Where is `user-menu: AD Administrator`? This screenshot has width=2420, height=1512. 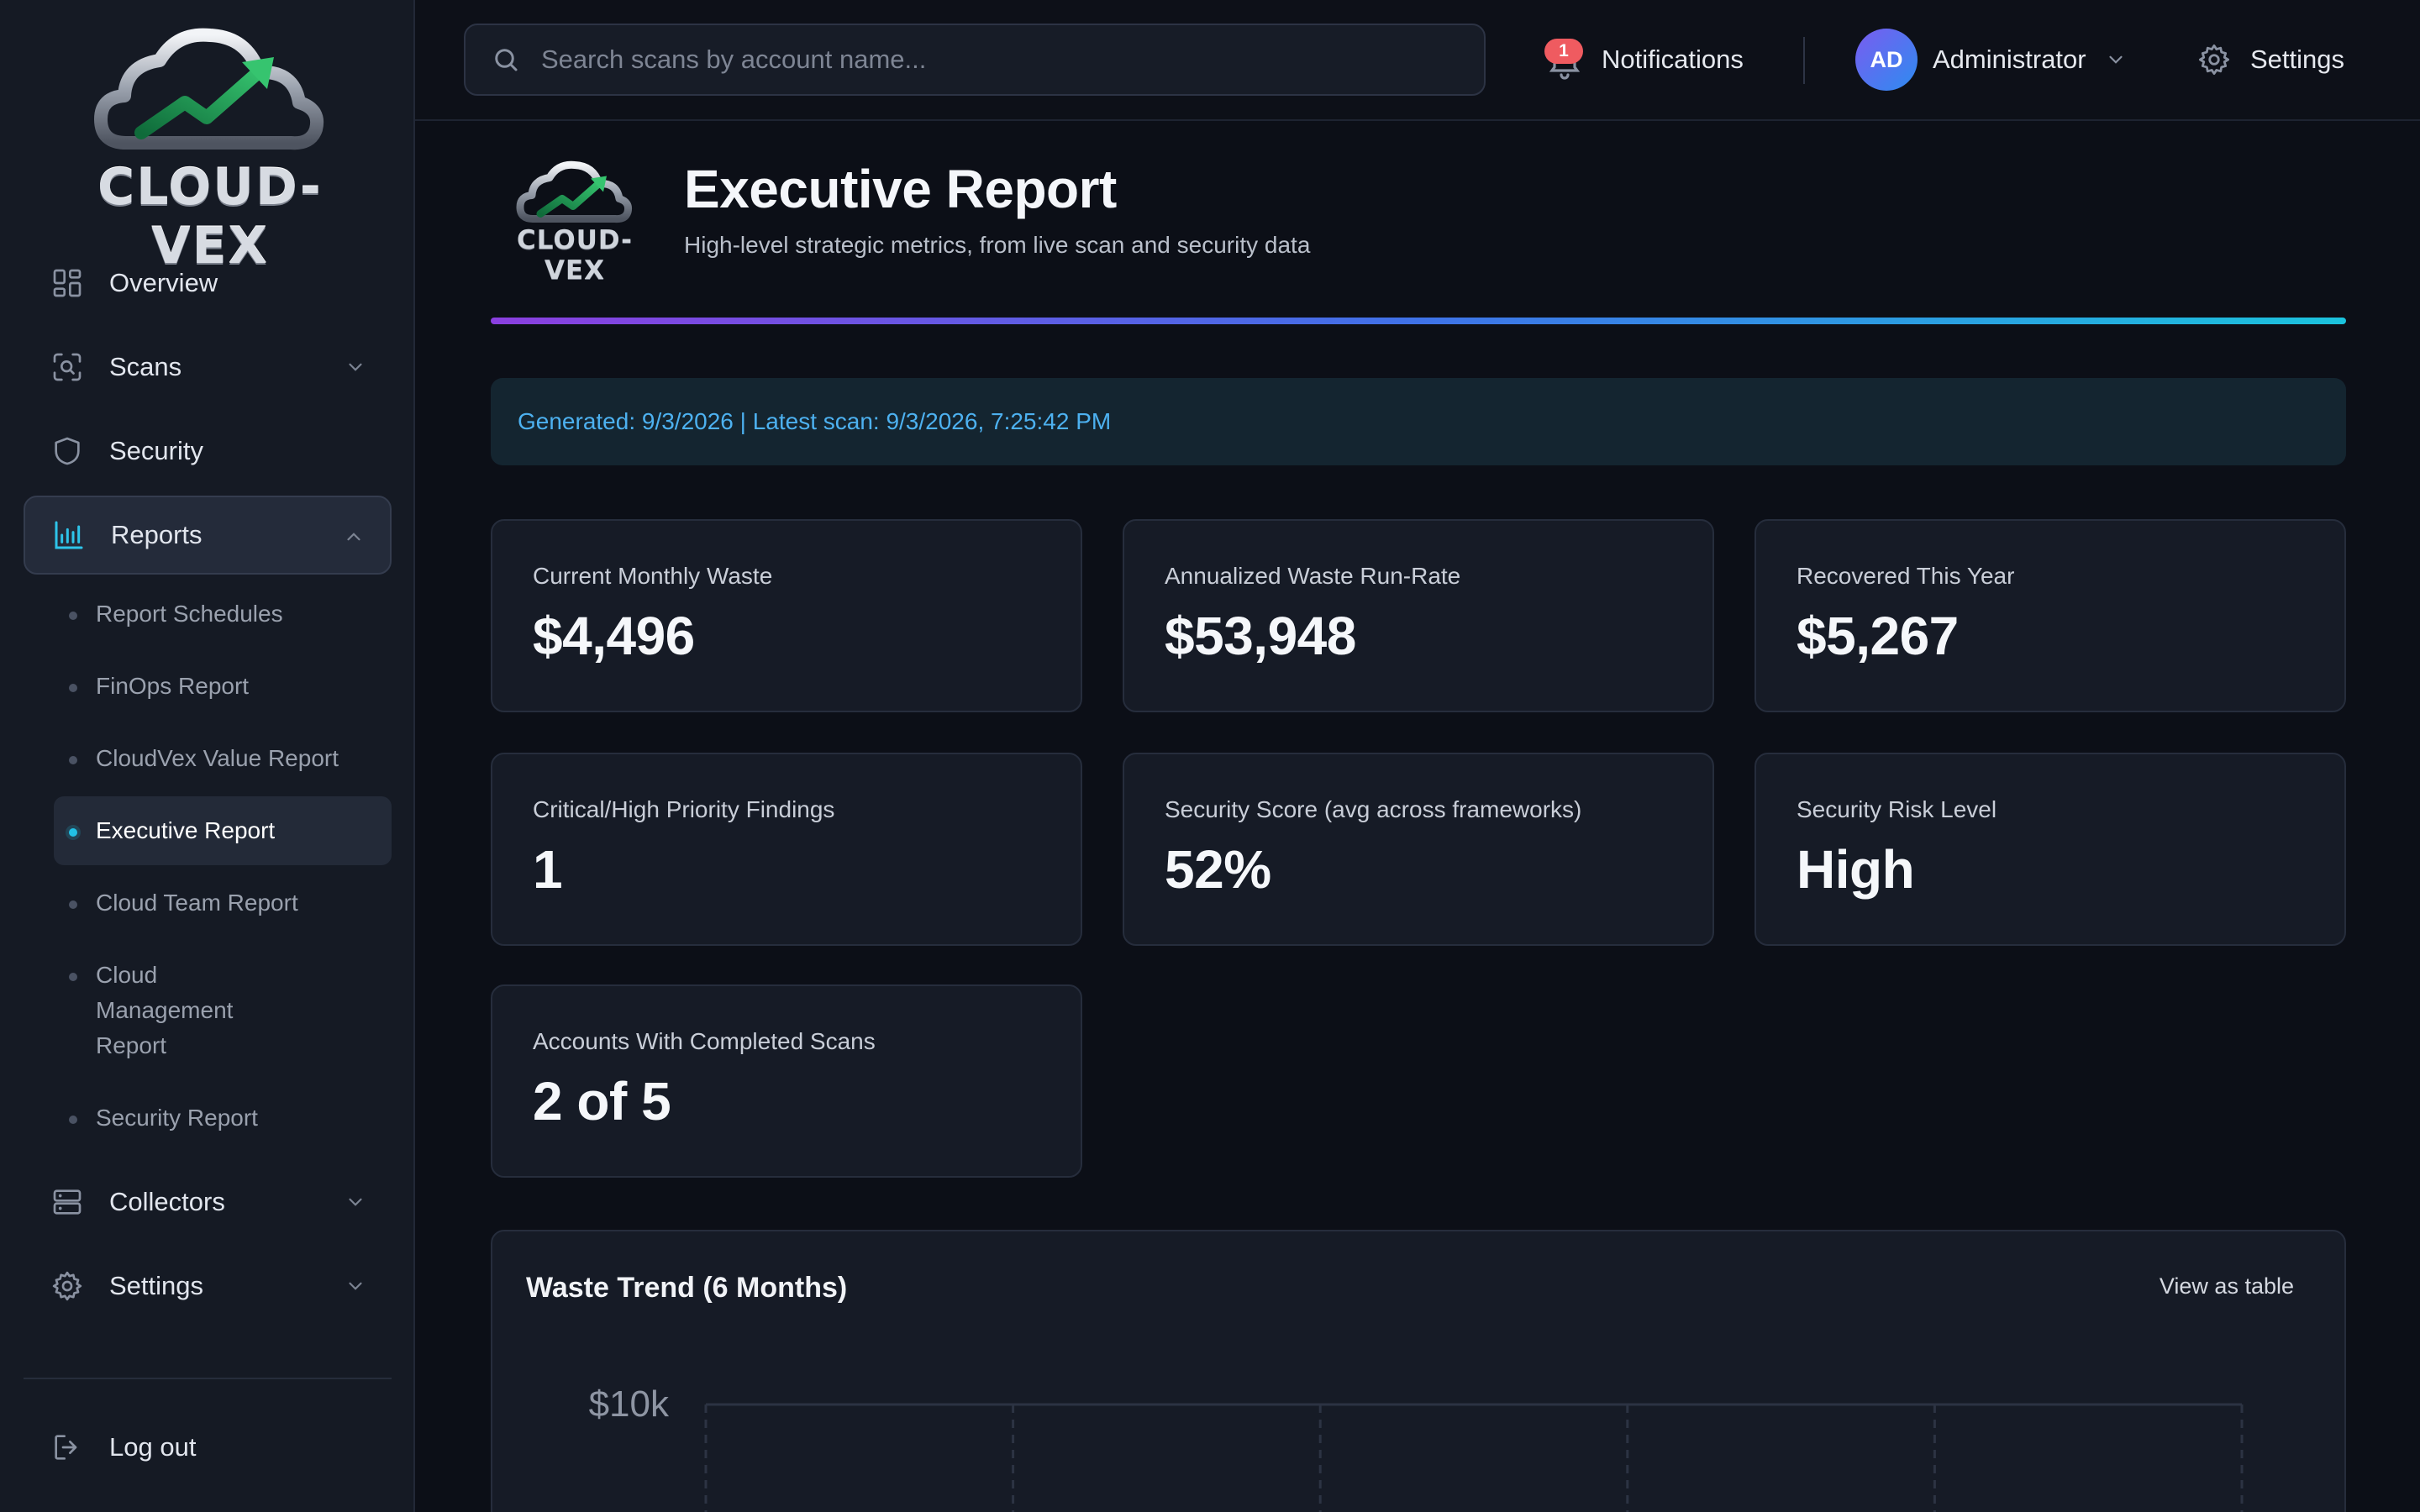
user-menu: AD Administrator is located at coordinates (1991, 60).